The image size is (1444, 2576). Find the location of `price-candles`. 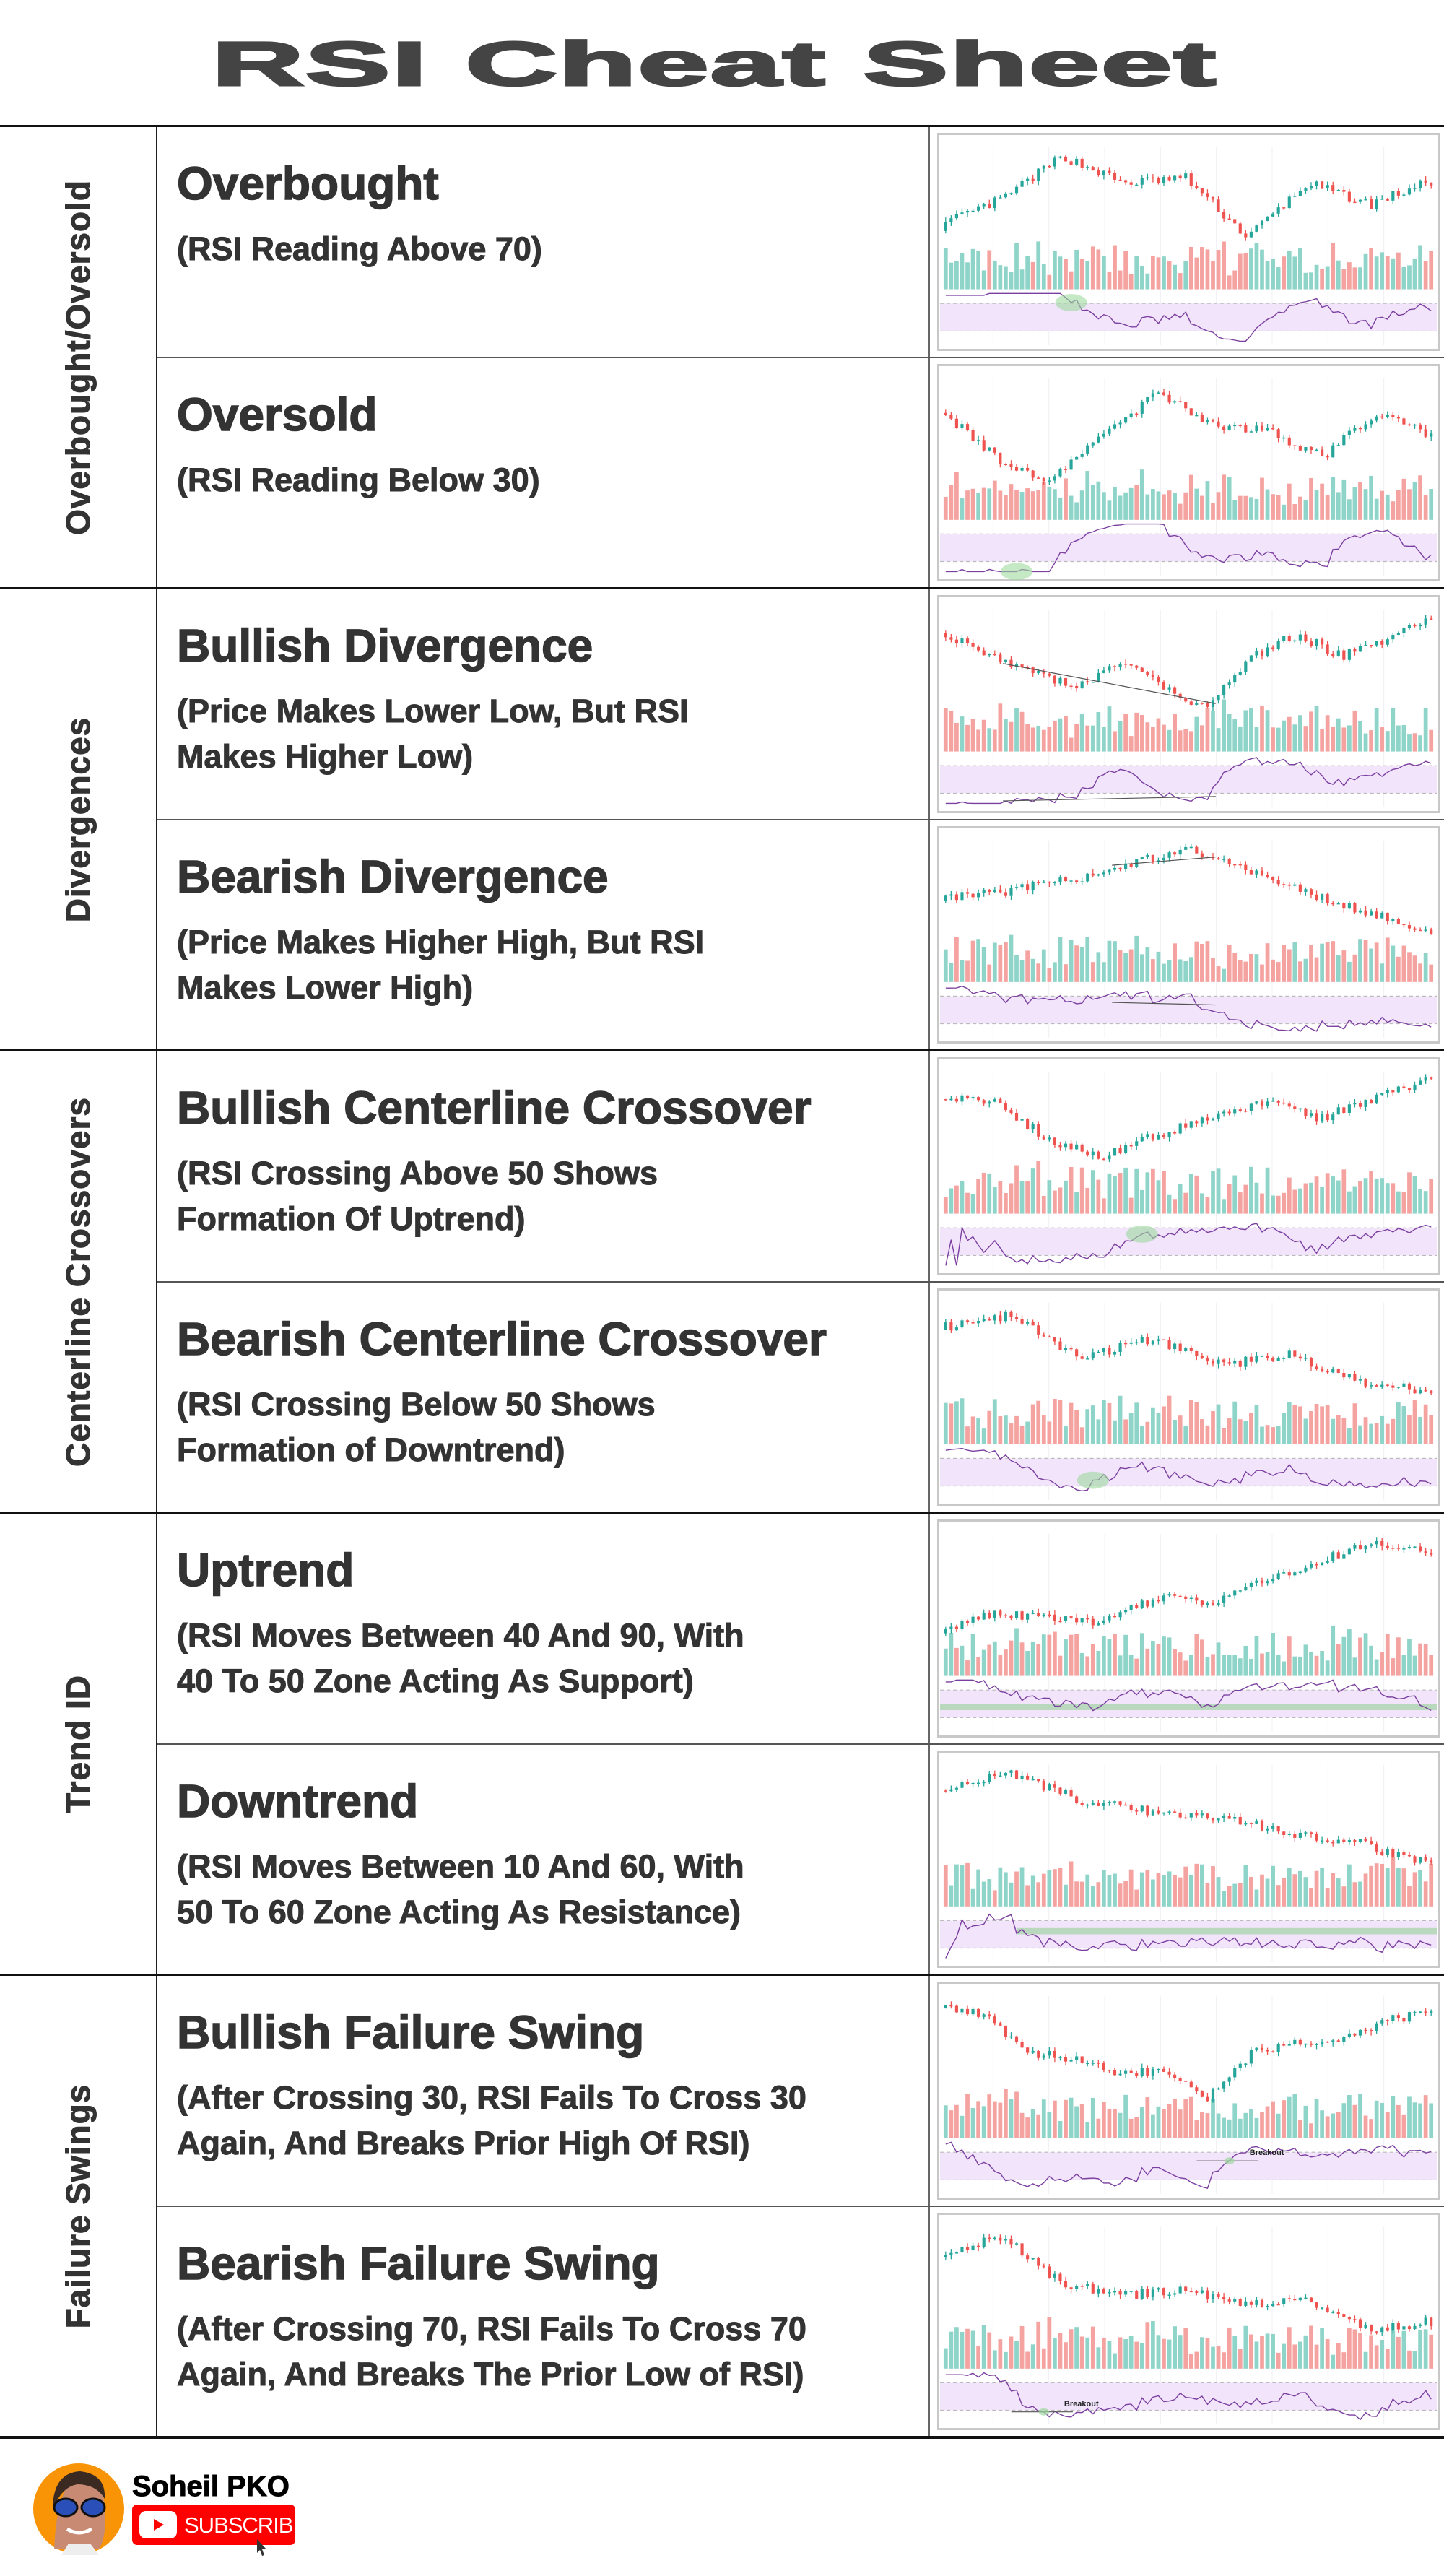

price-candles is located at coordinates (1188, 1352).